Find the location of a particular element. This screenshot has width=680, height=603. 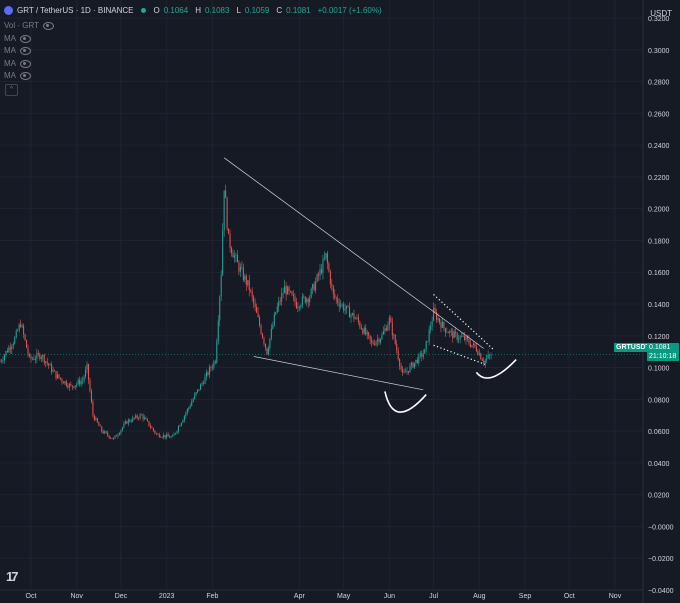

y-tick-label: 0.1600 is located at coordinates (659, 273).